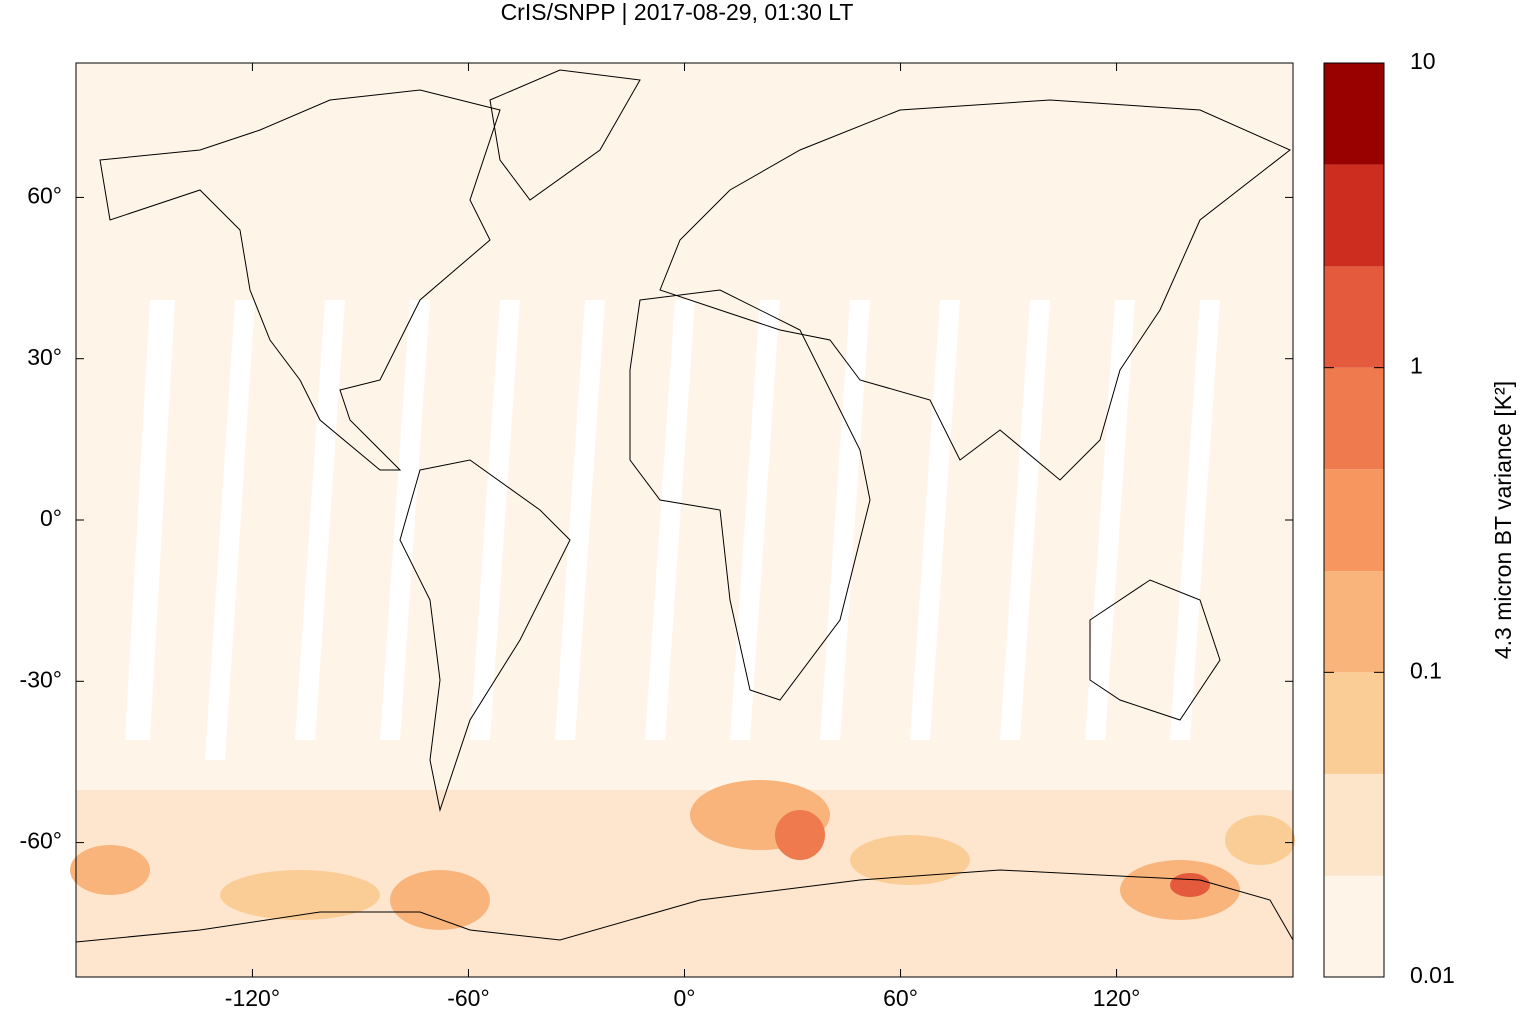 The width and height of the screenshot is (1522, 1020). Describe the element at coordinates (1416, 366) in the screenshot. I see `colorbar-tick-label: 1` at that location.